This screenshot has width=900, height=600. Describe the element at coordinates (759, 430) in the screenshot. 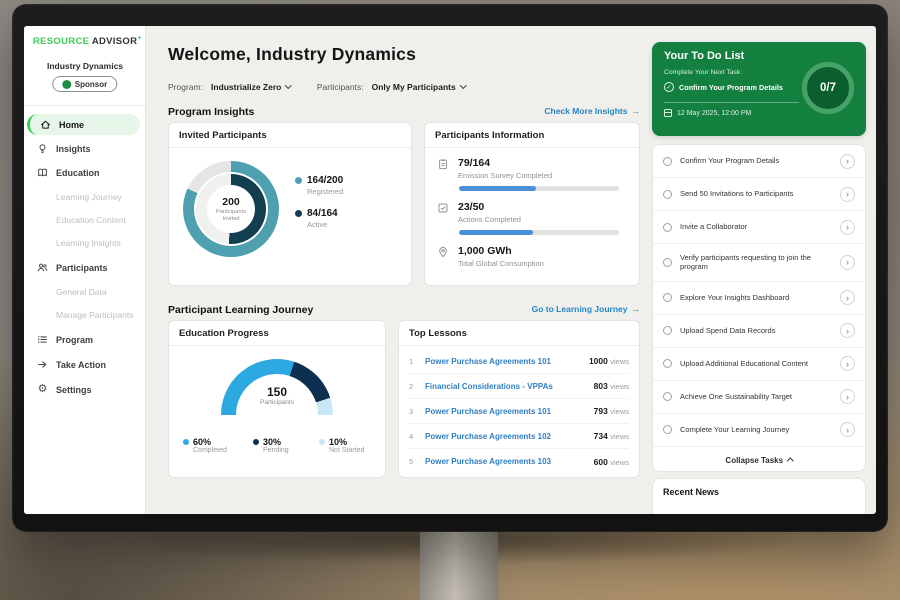

I see `task-row-complete-learning-journey: Complete Your Learning Journey ›` at that location.